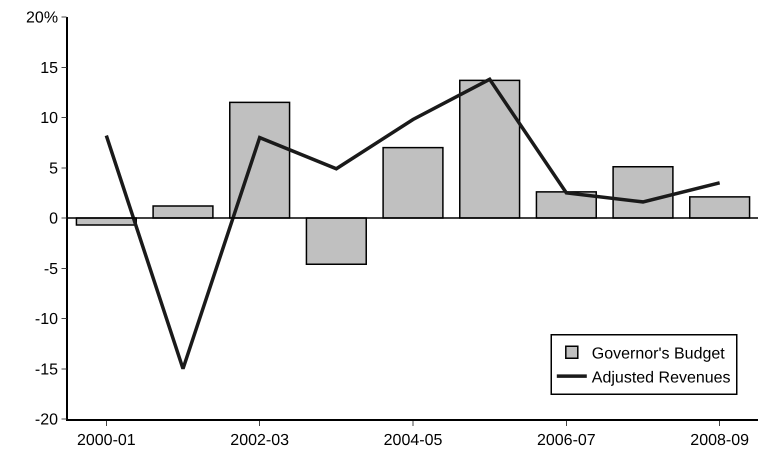  Describe the element at coordinates (720, 440) in the screenshot. I see `x-tick-label: 2008-09` at that location.